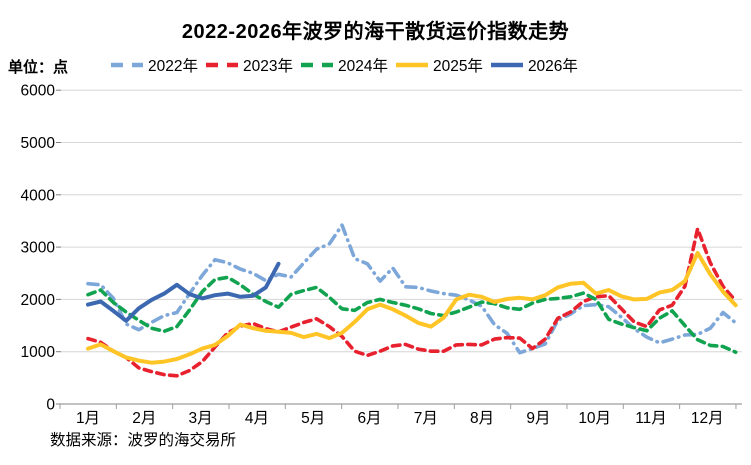  What do you see at coordinates (426, 418) in the screenshot?
I see `x-axis-label: 7月` at bounding box center [426, 418].